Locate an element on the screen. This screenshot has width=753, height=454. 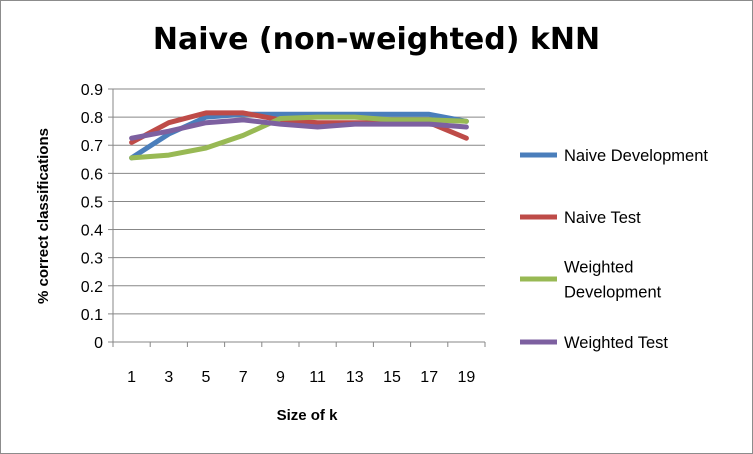
y-axis-title: % correct classifications is located at coordinates (43, 216).